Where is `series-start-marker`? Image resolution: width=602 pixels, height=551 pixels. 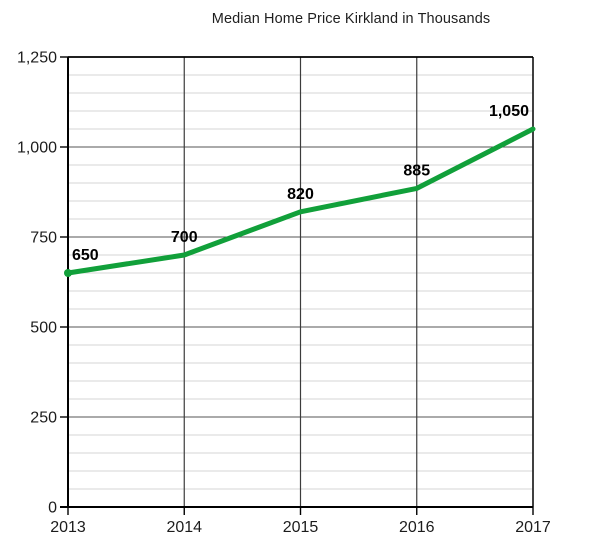
series-start-marker is located at coordinates (68, 273).